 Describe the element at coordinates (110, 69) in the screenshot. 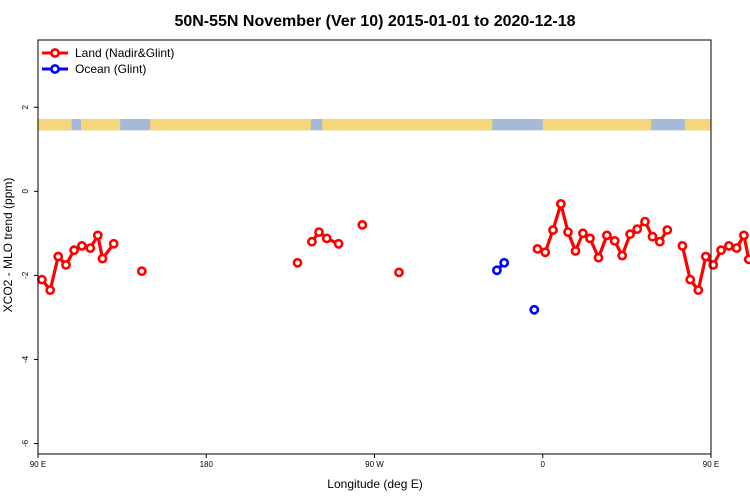

I see `legend-label: Ocean (Glint)` at that location.